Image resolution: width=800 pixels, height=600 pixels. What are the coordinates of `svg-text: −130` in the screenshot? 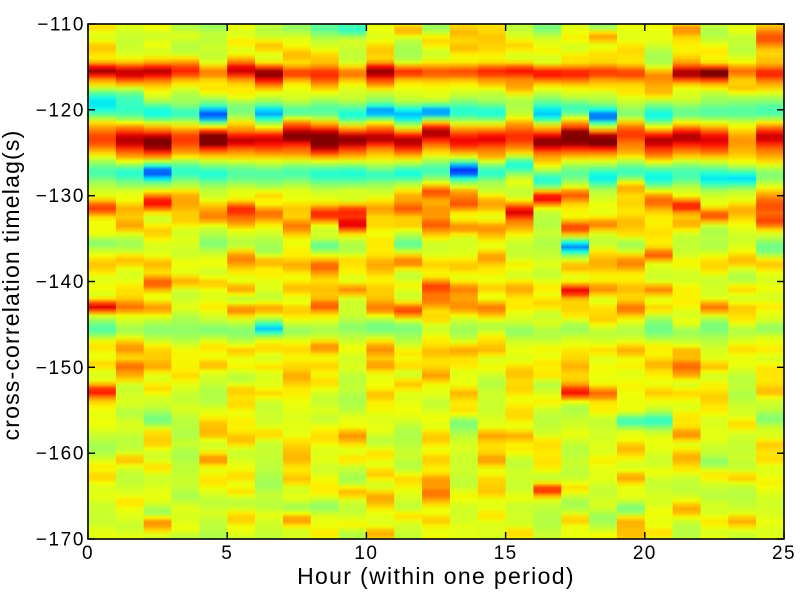 It's located at (60, 196).